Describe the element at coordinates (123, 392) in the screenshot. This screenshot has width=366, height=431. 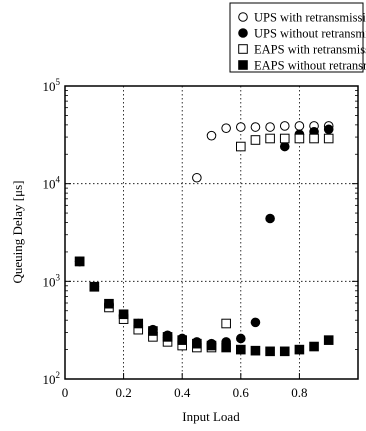
I see `x-tick-label: 0.2` at that location.